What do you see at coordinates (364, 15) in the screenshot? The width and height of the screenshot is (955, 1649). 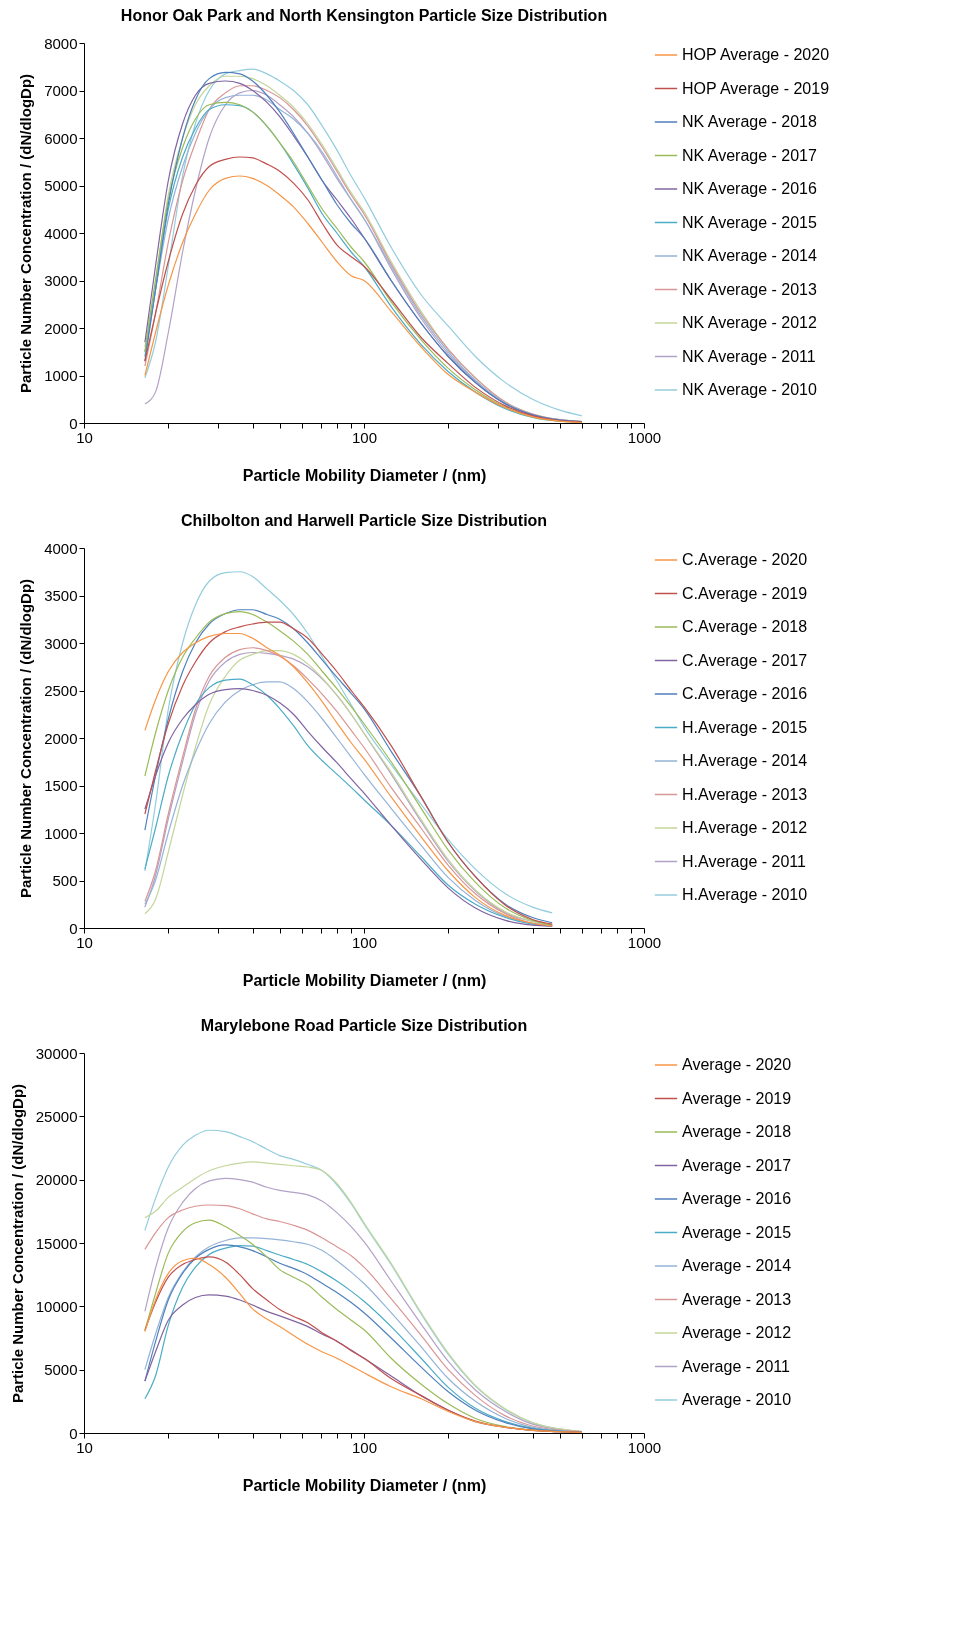 I see `chart-title: Honor Oak Park and North Kensington Particle Size Distribution` at bounding box center [364, 15].